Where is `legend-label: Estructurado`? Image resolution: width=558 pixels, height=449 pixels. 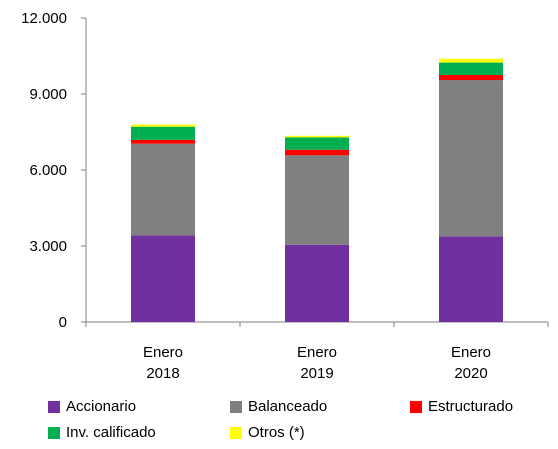 legend-label: Estructurado is located at coordinates (471, 406).